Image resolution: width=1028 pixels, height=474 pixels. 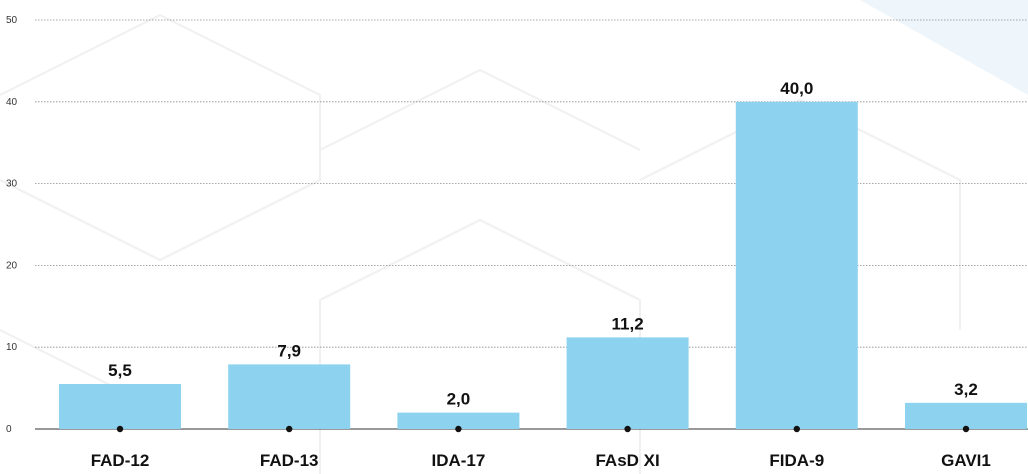 I want to click on value-label: 11,2, so click(x=628, y=323).